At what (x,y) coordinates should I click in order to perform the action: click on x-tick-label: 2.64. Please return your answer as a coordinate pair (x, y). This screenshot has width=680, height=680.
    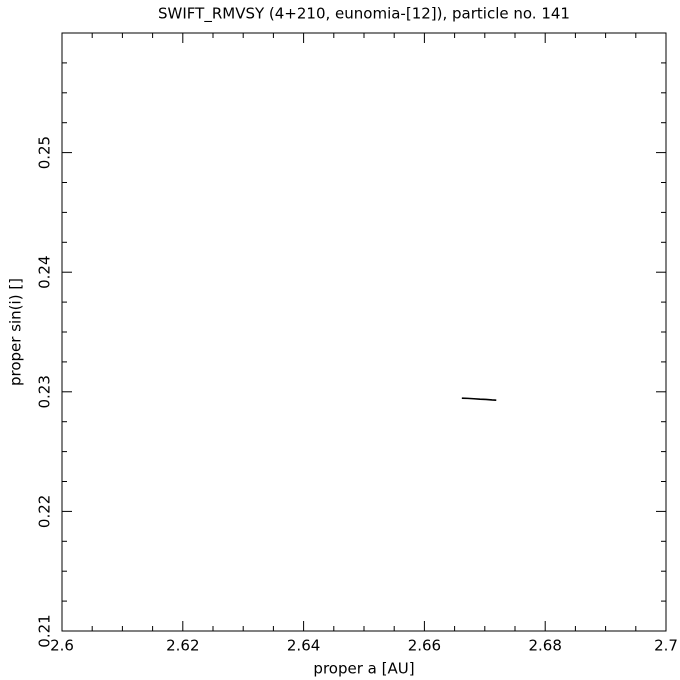
    Looking at the image, I should click on (303, 646).